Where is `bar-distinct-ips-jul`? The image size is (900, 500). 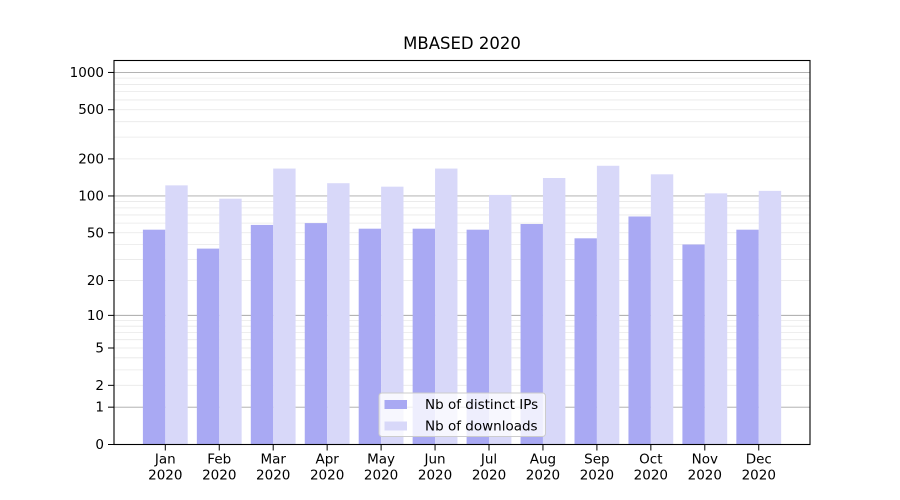 bar-distinct-ips-jul is located at coordinates (477, 337).